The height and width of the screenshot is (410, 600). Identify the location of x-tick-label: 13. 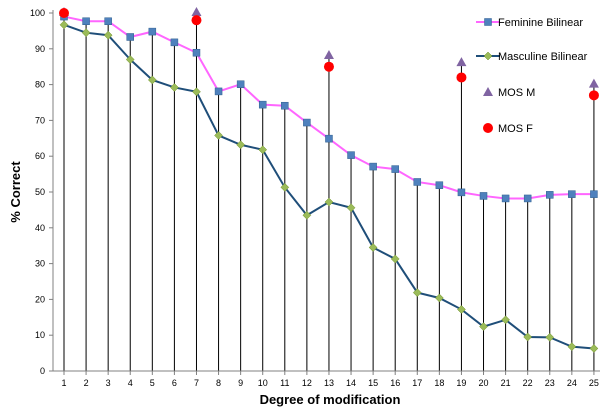
(329, 383).